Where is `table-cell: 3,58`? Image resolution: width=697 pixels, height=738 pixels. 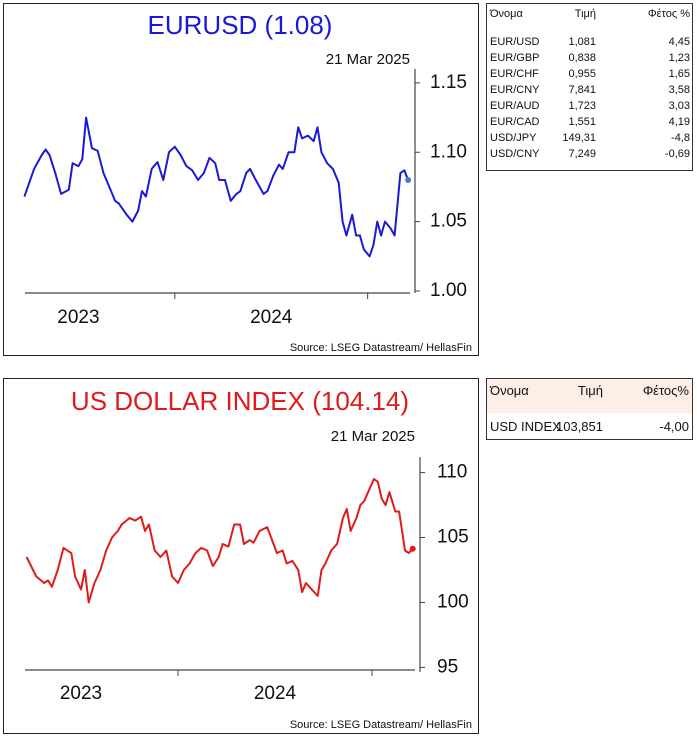
table-cell: 3,58 is located at coordinates (679, 90).